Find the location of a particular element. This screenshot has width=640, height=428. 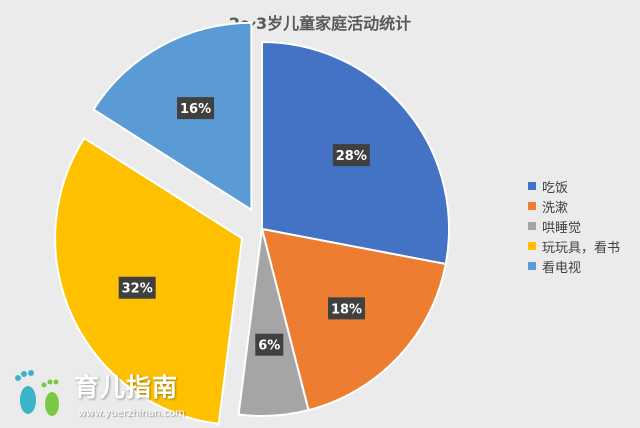

legend-item: 哄睡觉 is located at coordinates (574, 226).